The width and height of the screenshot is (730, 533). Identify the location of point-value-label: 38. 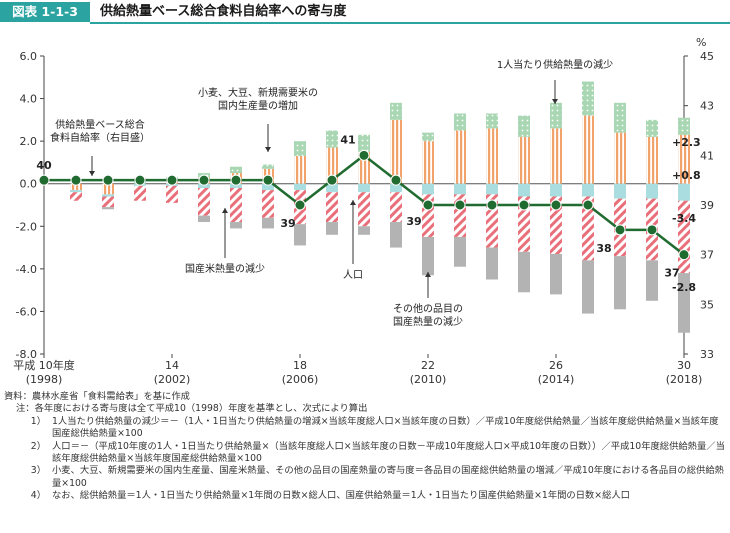
(603, 248).